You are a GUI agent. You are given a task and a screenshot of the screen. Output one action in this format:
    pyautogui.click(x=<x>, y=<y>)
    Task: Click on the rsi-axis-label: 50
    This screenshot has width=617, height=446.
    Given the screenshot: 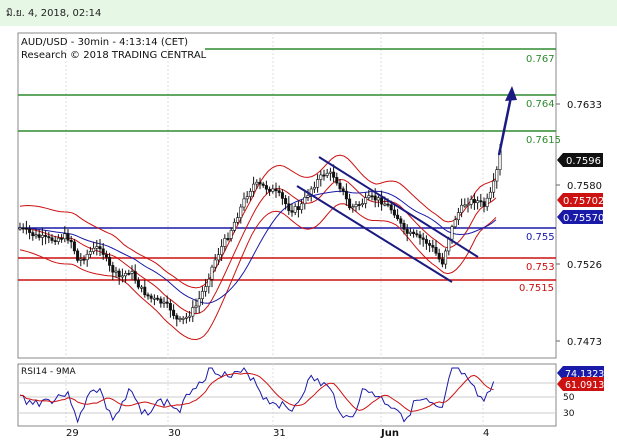 What is the action you would take?
    pyautogui.click(x=569, y=398)
    